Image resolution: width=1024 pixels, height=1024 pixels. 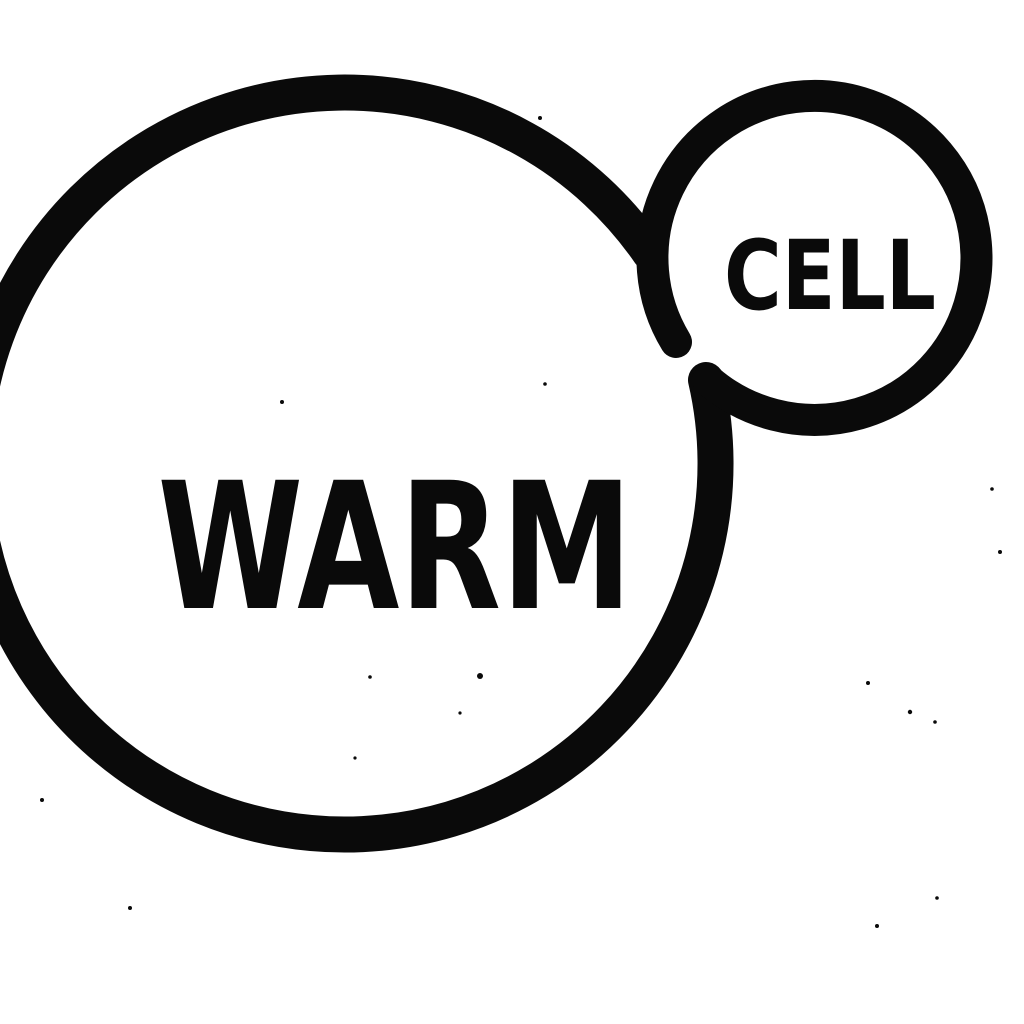 I want to click on cell-wordmark: CELL, so click(x=830, y=276).